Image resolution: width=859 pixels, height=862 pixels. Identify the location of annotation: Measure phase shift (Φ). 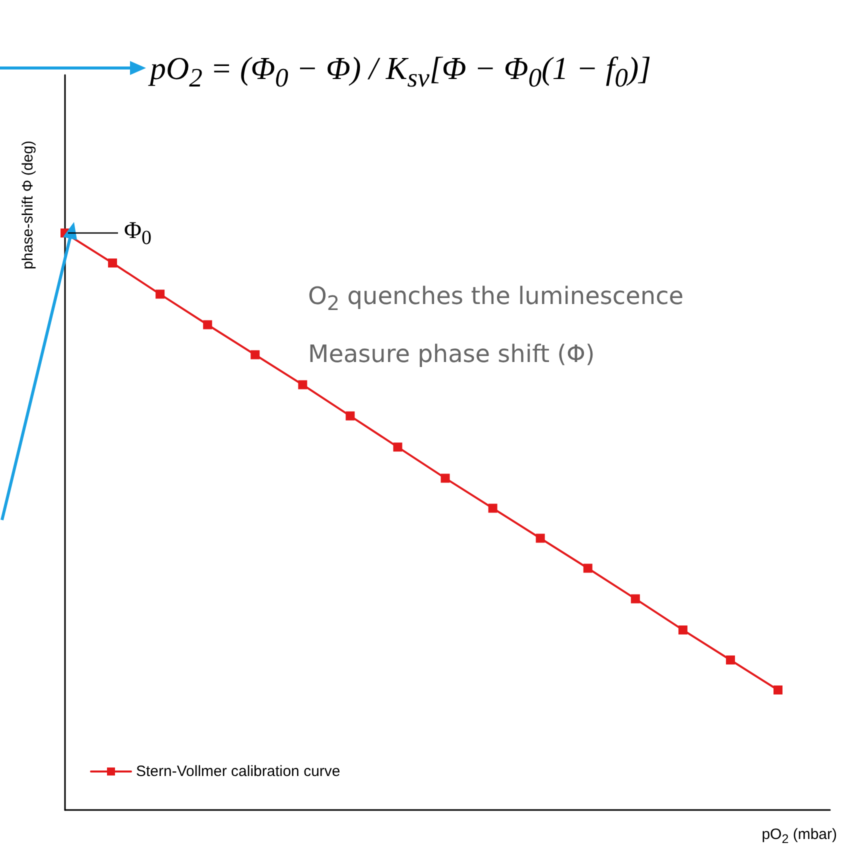
(451, 354).